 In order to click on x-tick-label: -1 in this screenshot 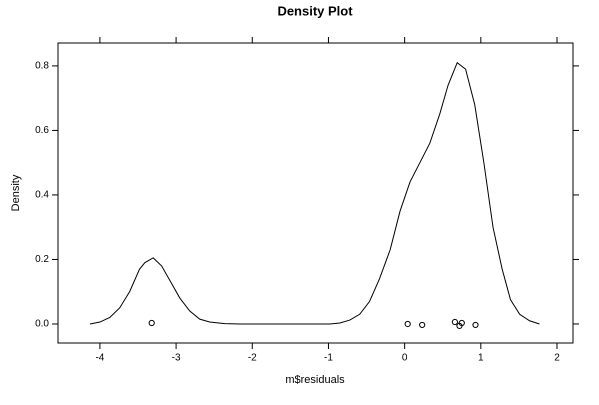, I will do `click(328, 358)`.